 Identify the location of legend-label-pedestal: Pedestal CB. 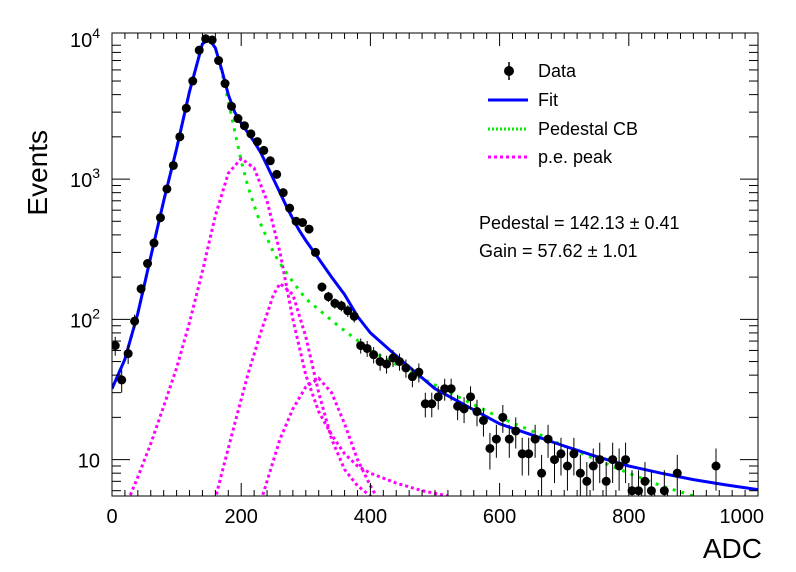
(588, 129).